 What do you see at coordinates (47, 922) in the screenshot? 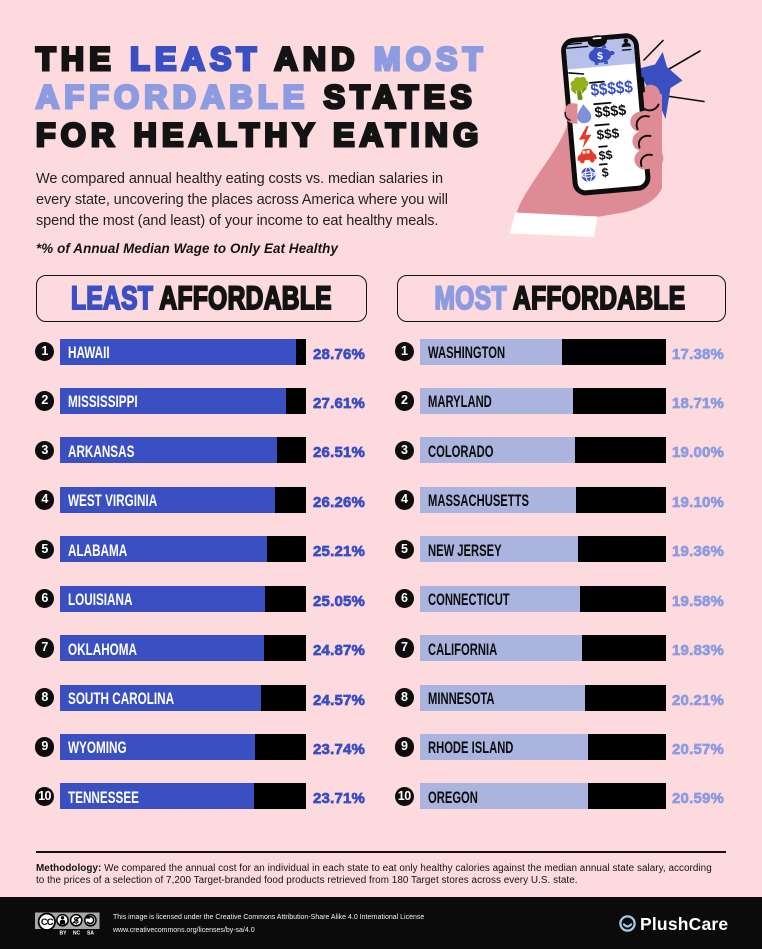
I see `svg-text: CC` at bounding box center [47, 922].